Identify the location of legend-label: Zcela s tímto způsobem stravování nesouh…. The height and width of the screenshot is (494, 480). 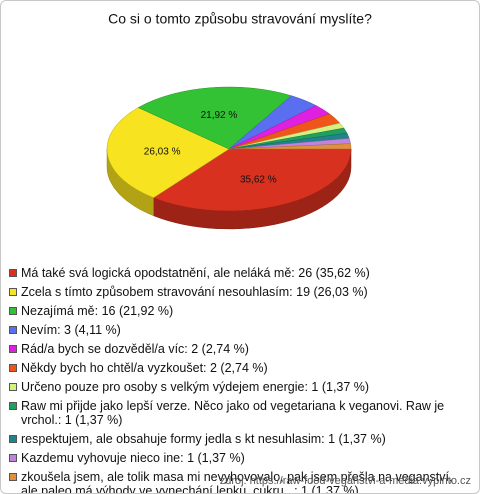
(194, 292).